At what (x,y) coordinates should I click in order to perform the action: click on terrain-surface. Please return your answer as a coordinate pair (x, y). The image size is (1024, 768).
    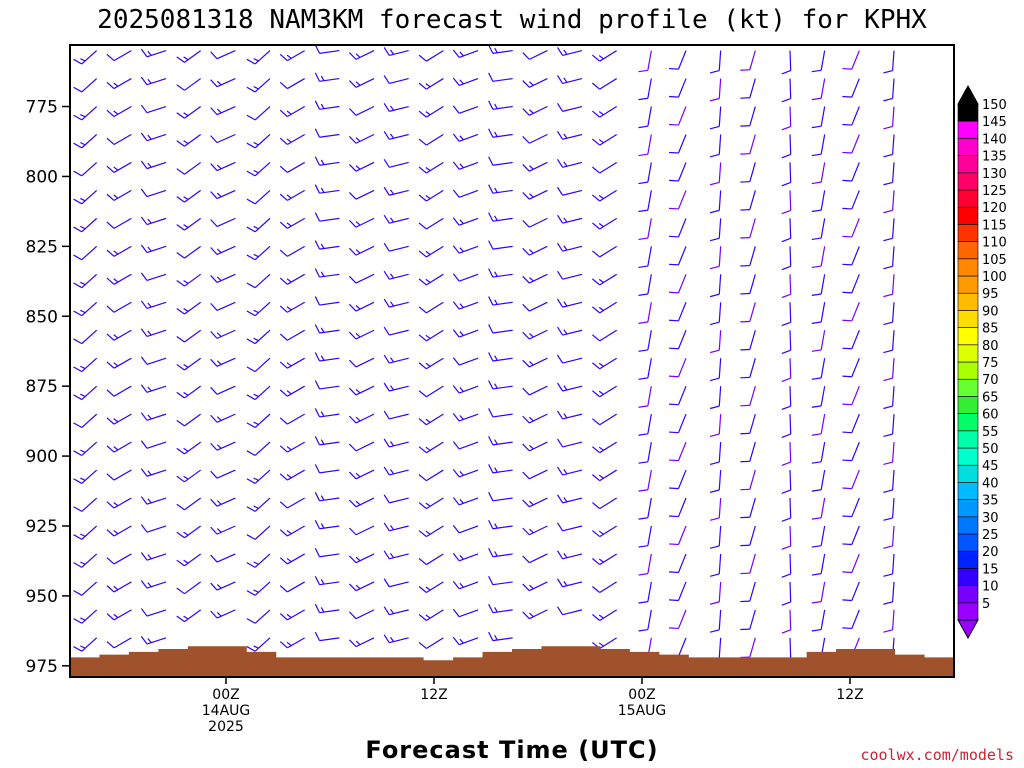
    Looking at the image, I should click on (512, 661).